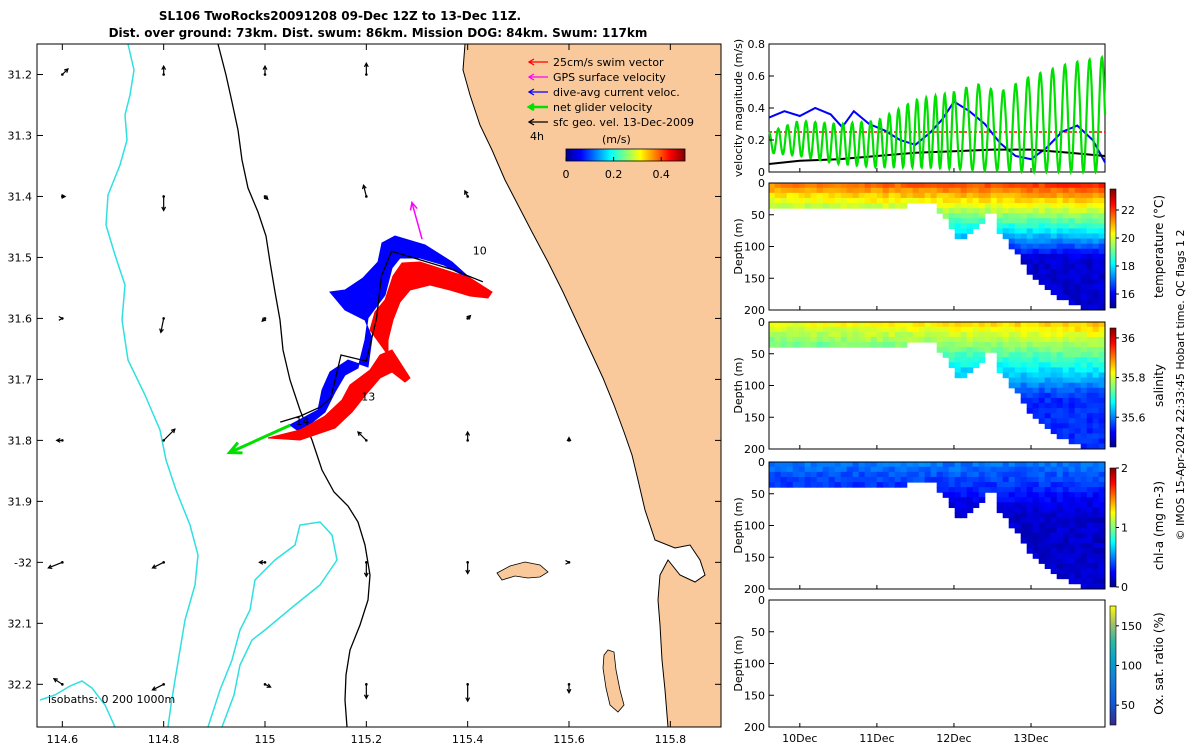  Describe the element at coordinates (614, 174) in the screenshot. I see `colorbar-tick-label: 0.2` at that location.